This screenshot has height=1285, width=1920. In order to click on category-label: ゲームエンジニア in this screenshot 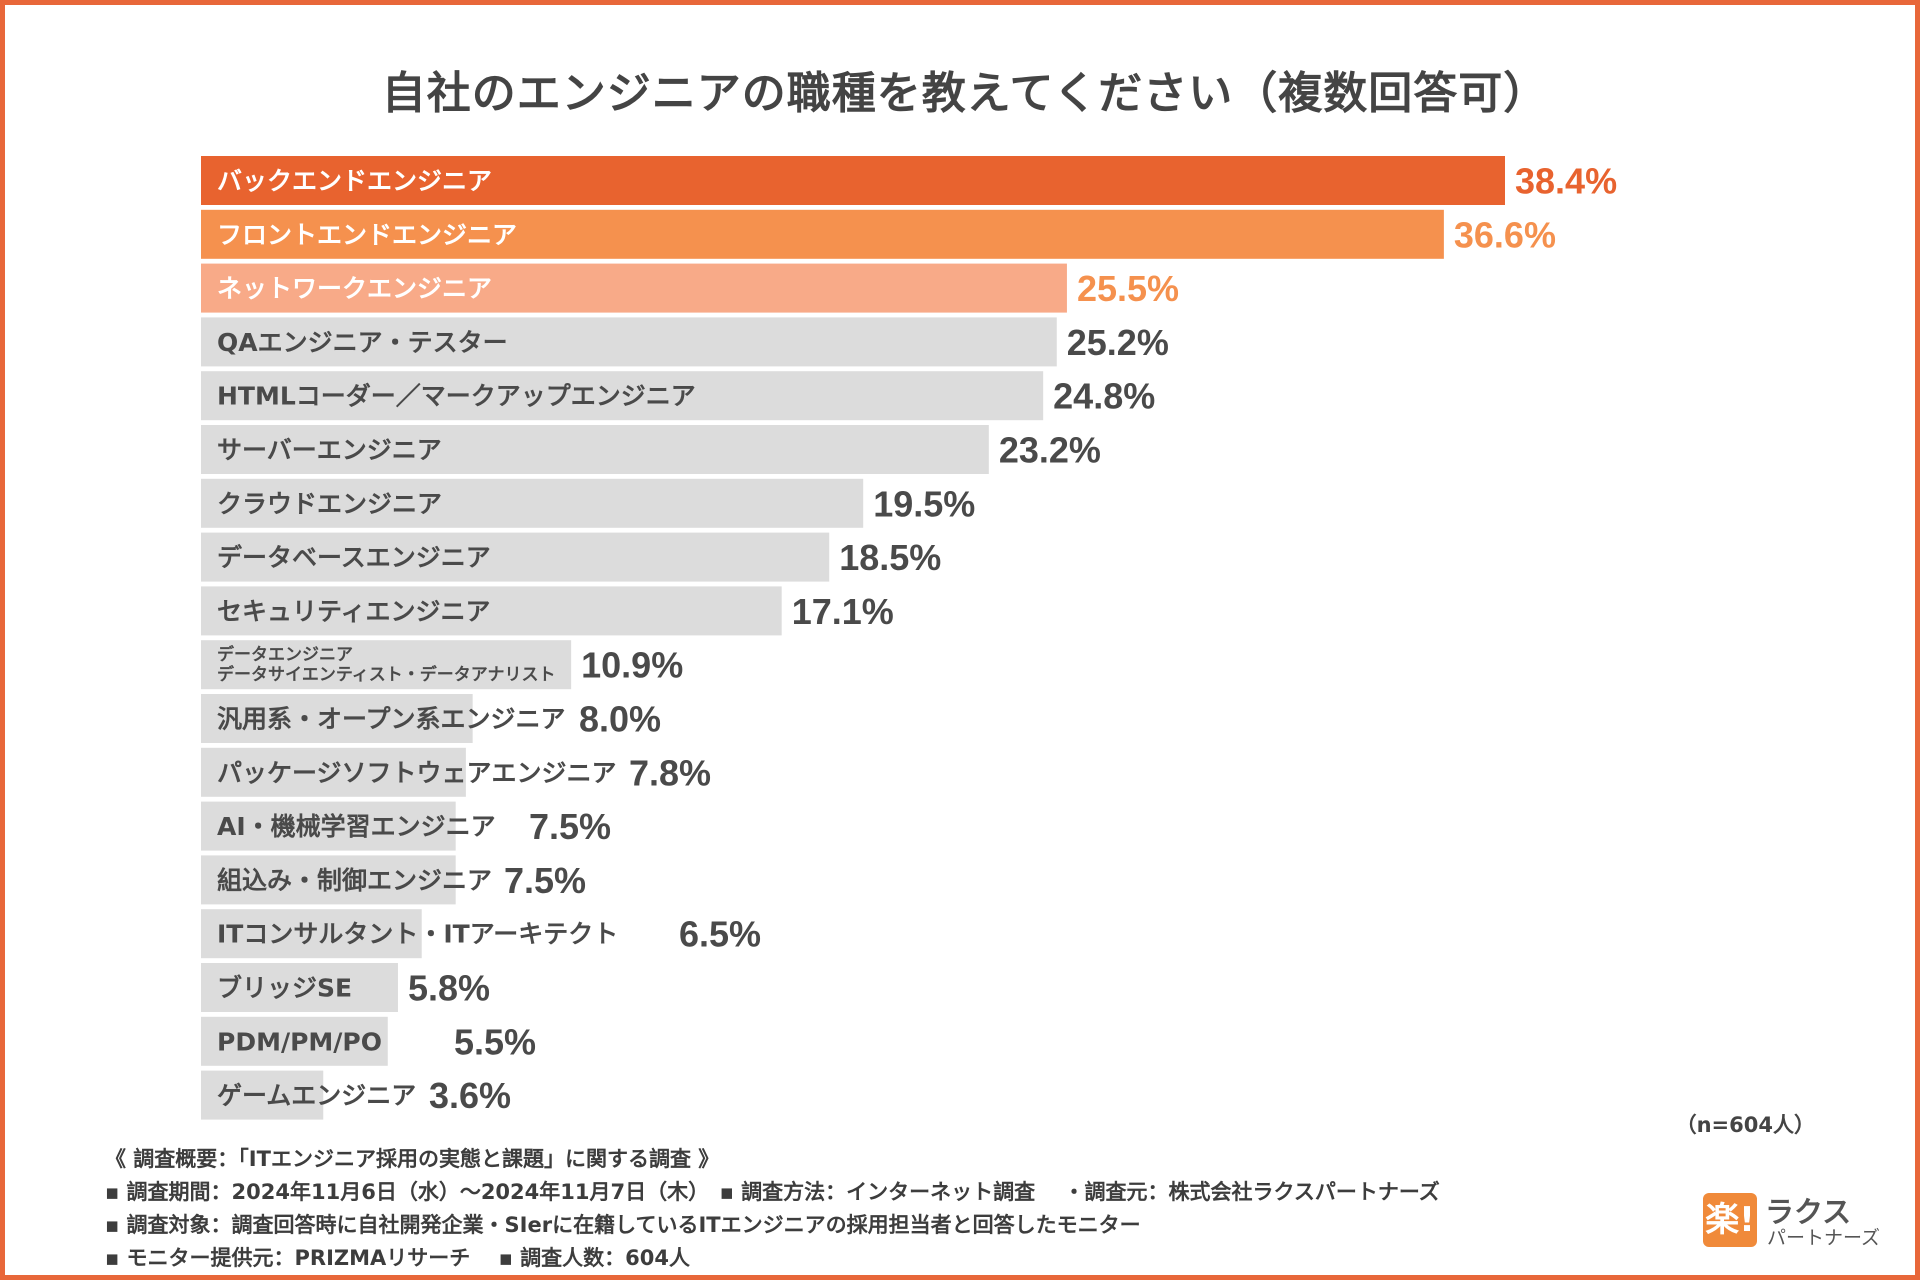, I will do `click(316, 1095)`.